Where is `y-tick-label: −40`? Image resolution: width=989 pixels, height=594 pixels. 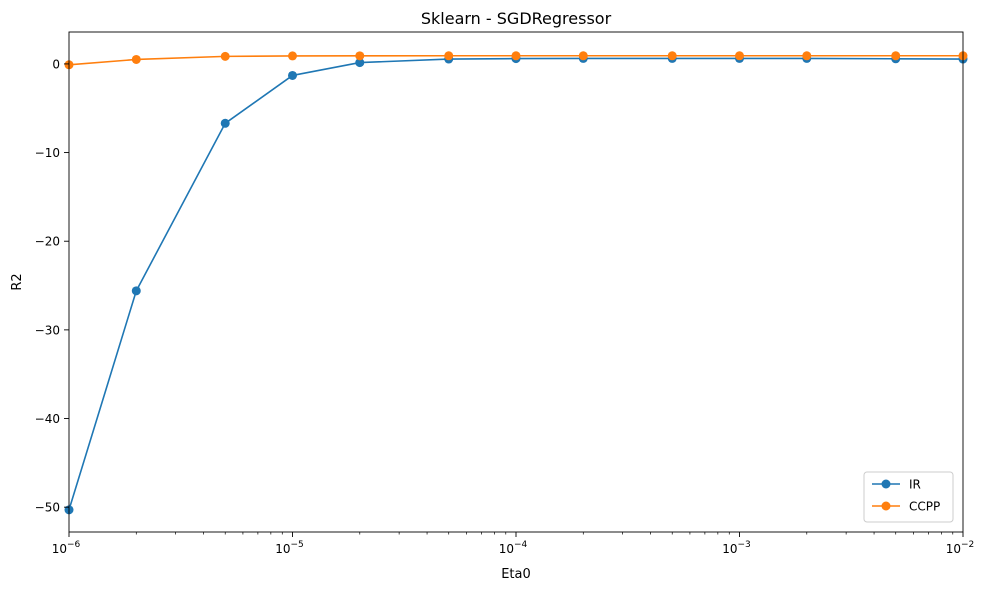 y-tick-label: −40 is located at coordinates (47, 419).